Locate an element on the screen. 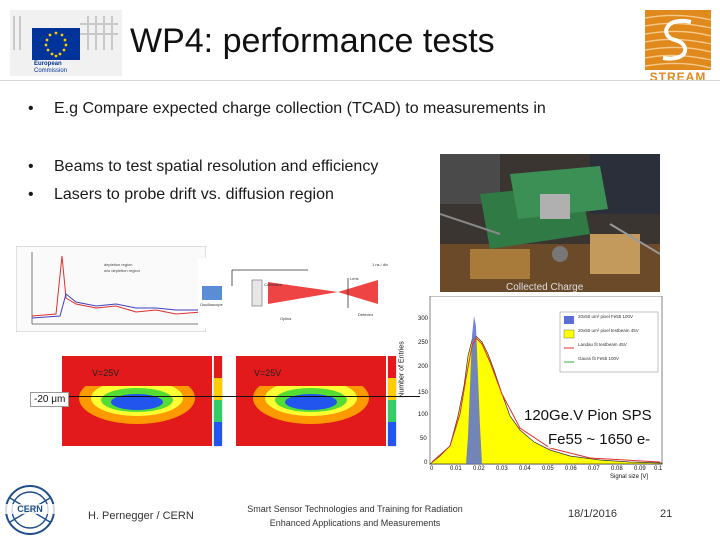 This screenshot has width=720, height=541. charge-map-left: V=25V is located at coordinates (145, 406).